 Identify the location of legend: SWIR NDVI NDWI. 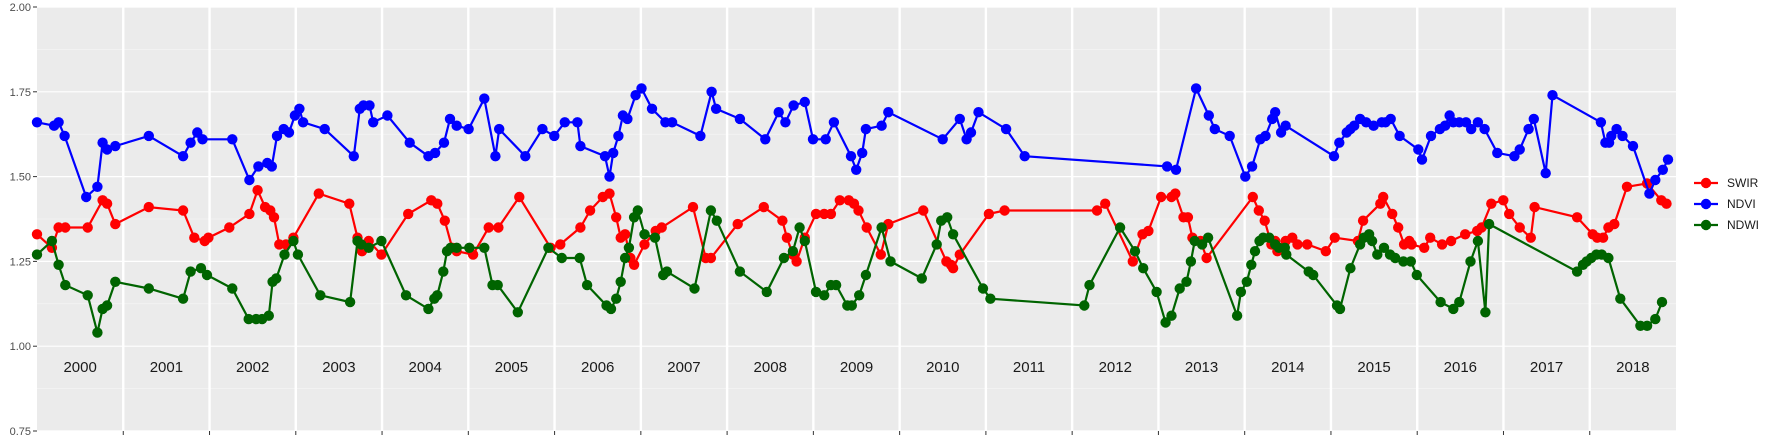
(1726, 204).